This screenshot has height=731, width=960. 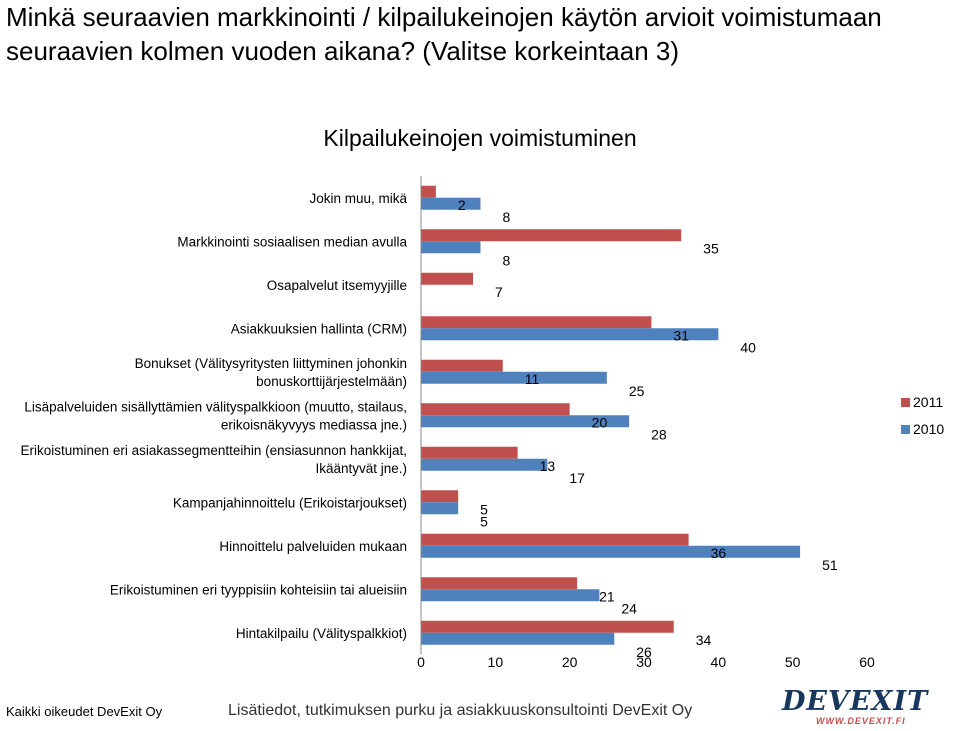 I want to click on data-label-2011: 13, so click(x=548, y=466).